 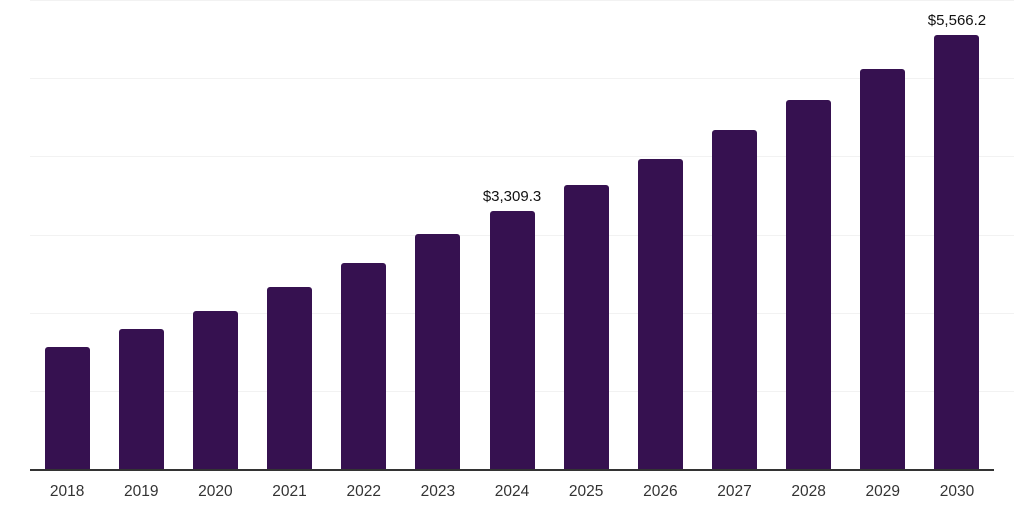 What do you see at coordinates (363, 491) in the screenshot?
I see `x-tick-label-2022: 2022` at bounding box center [363, 491].